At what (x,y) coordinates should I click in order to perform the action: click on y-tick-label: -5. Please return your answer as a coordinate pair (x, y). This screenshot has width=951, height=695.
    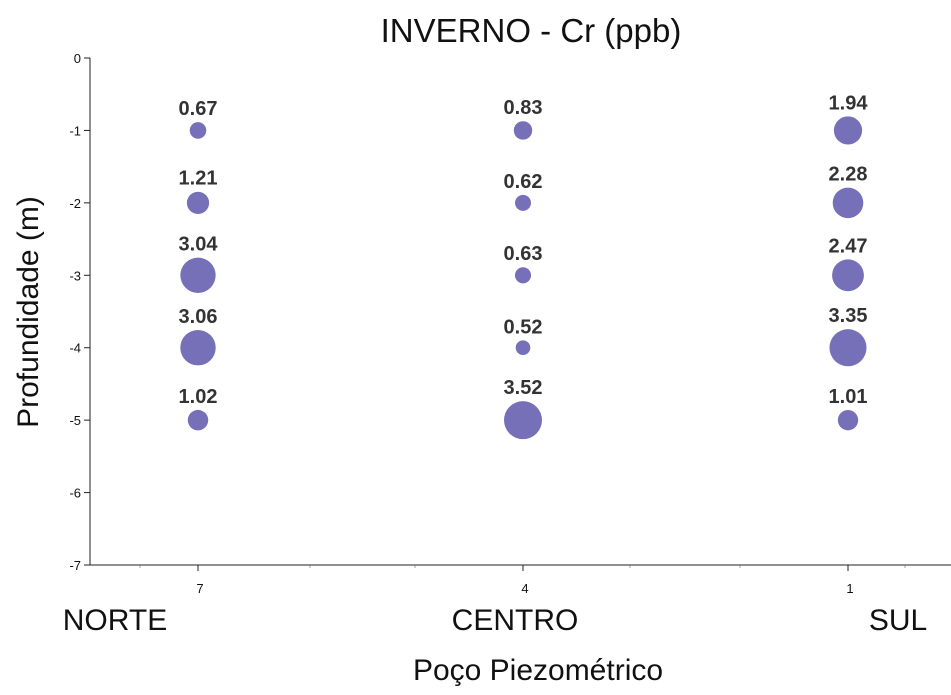
    Looking at the image, I should click on (75, 420).